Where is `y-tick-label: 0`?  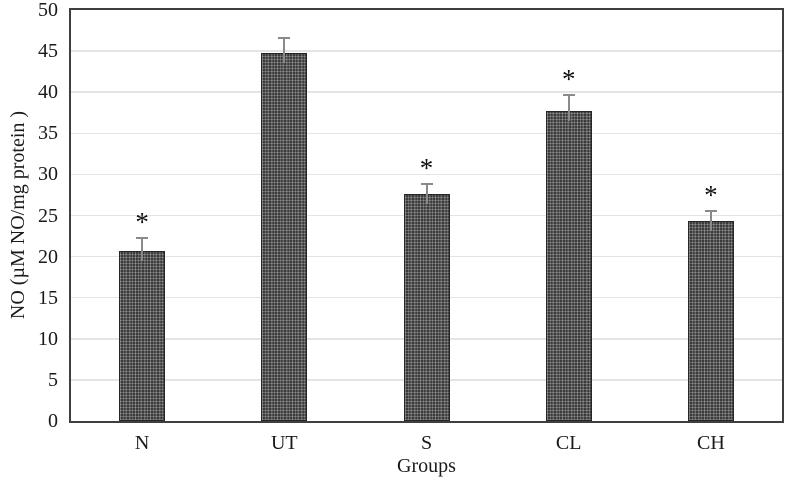 y-tick-label: 0 is located at coordinates (53, 421).